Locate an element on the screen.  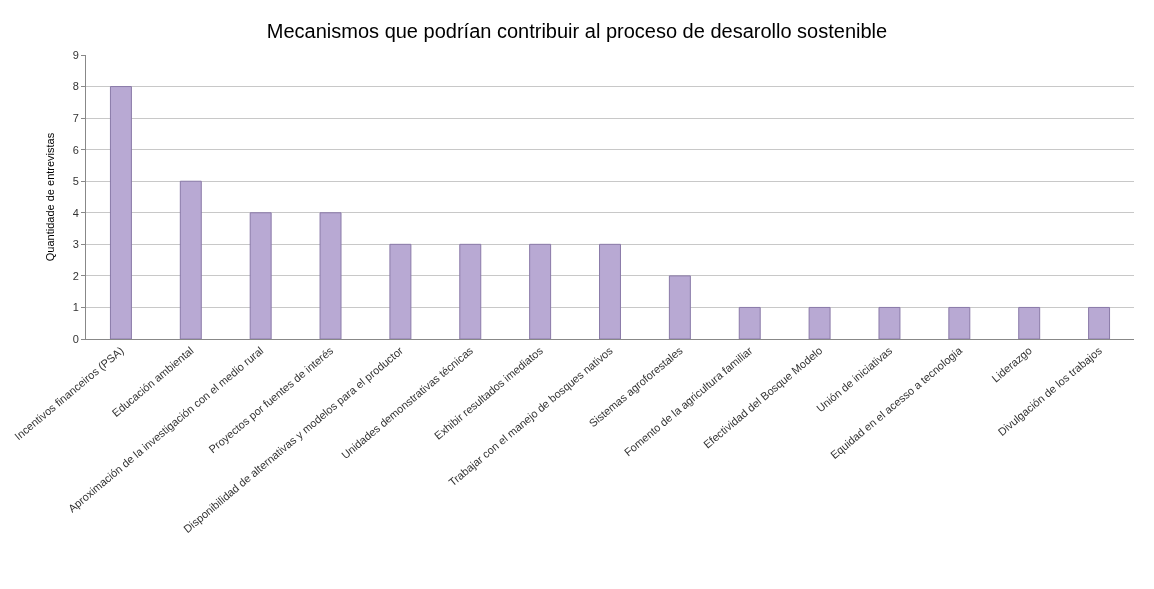
y-tick-label: 0 is located at coordinates (75, 338).